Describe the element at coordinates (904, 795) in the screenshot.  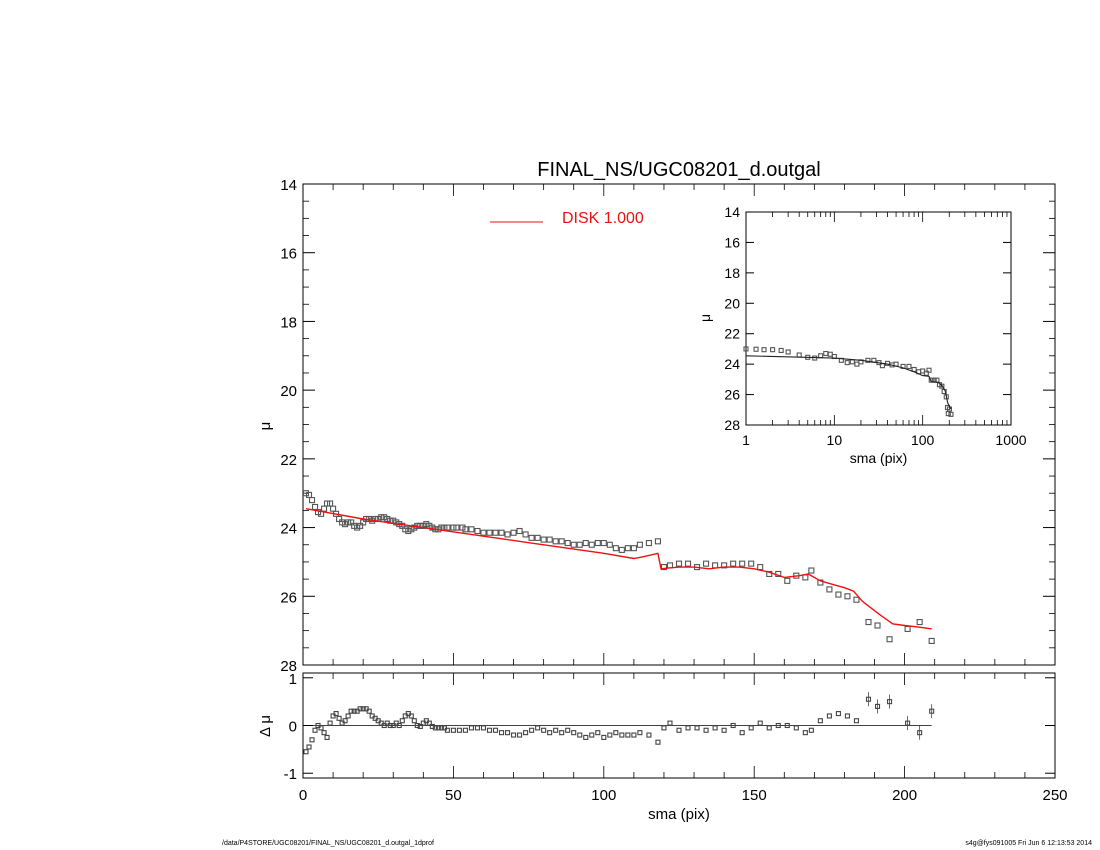
I see `x-tick-label: 200` at that location.